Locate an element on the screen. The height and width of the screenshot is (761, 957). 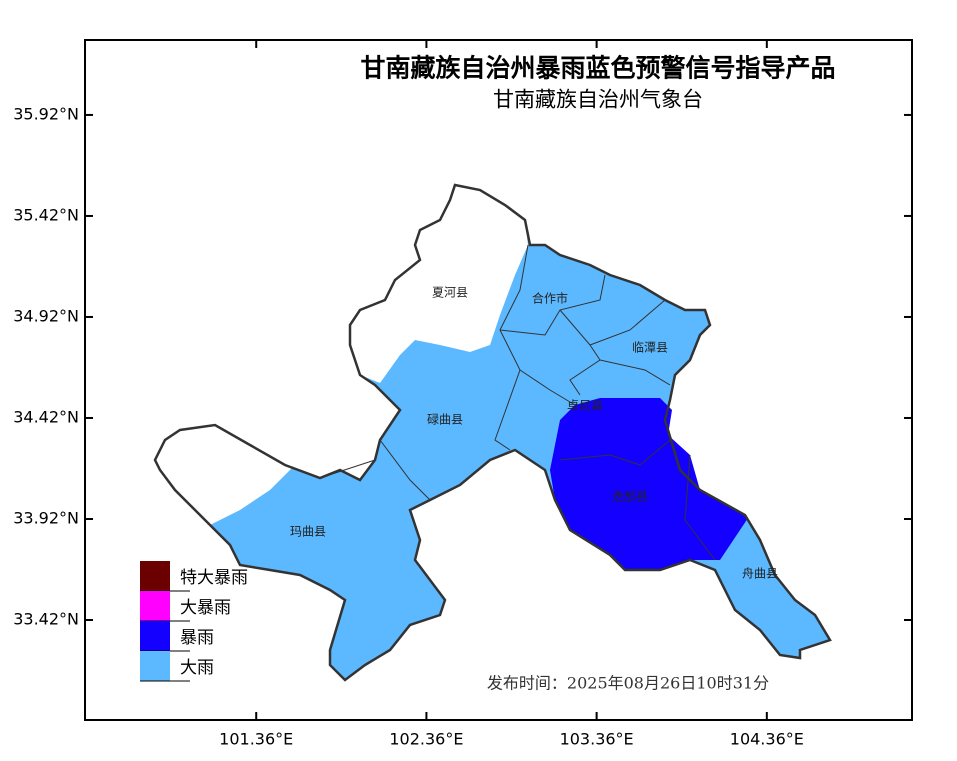
county-label: 临潭县 is located at coordinates (650, 348).